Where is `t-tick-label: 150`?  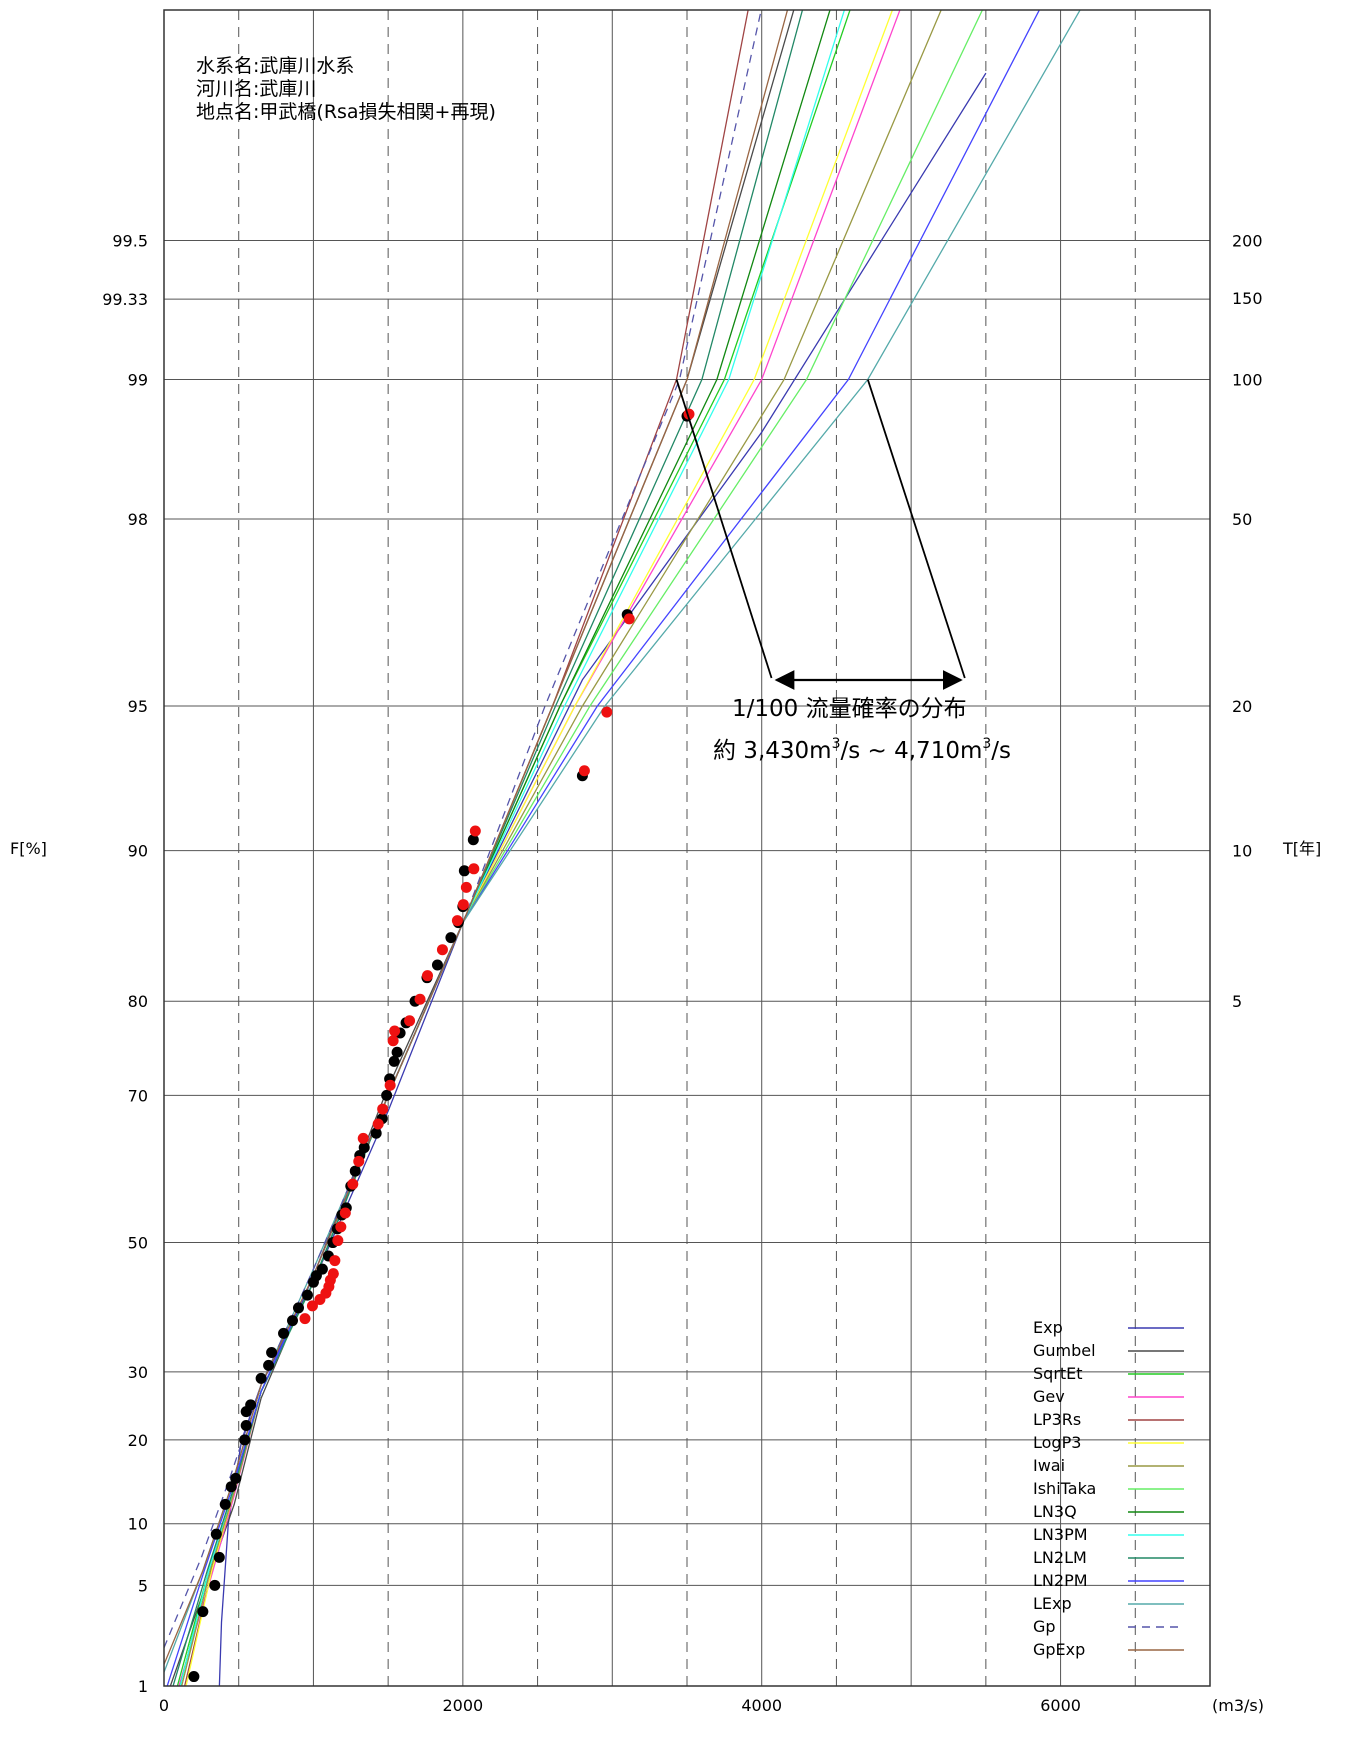 t-tick-label: 150 is located at coordinates (1247, 298).